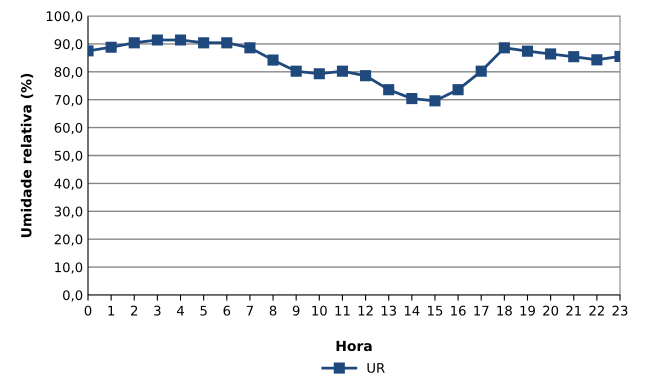 This screenshot has height=389, width=652. What do you see at coordinates (64, 17) in the screenshot?
I see `y-tick-label: 100,0` at bounding box center [64, 17].